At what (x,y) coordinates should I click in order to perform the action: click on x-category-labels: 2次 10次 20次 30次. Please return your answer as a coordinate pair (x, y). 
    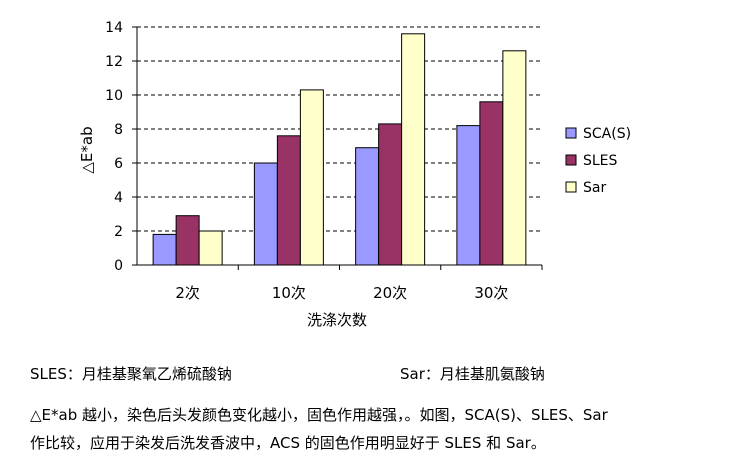
    Looking at the image, I should click on (341, 293).